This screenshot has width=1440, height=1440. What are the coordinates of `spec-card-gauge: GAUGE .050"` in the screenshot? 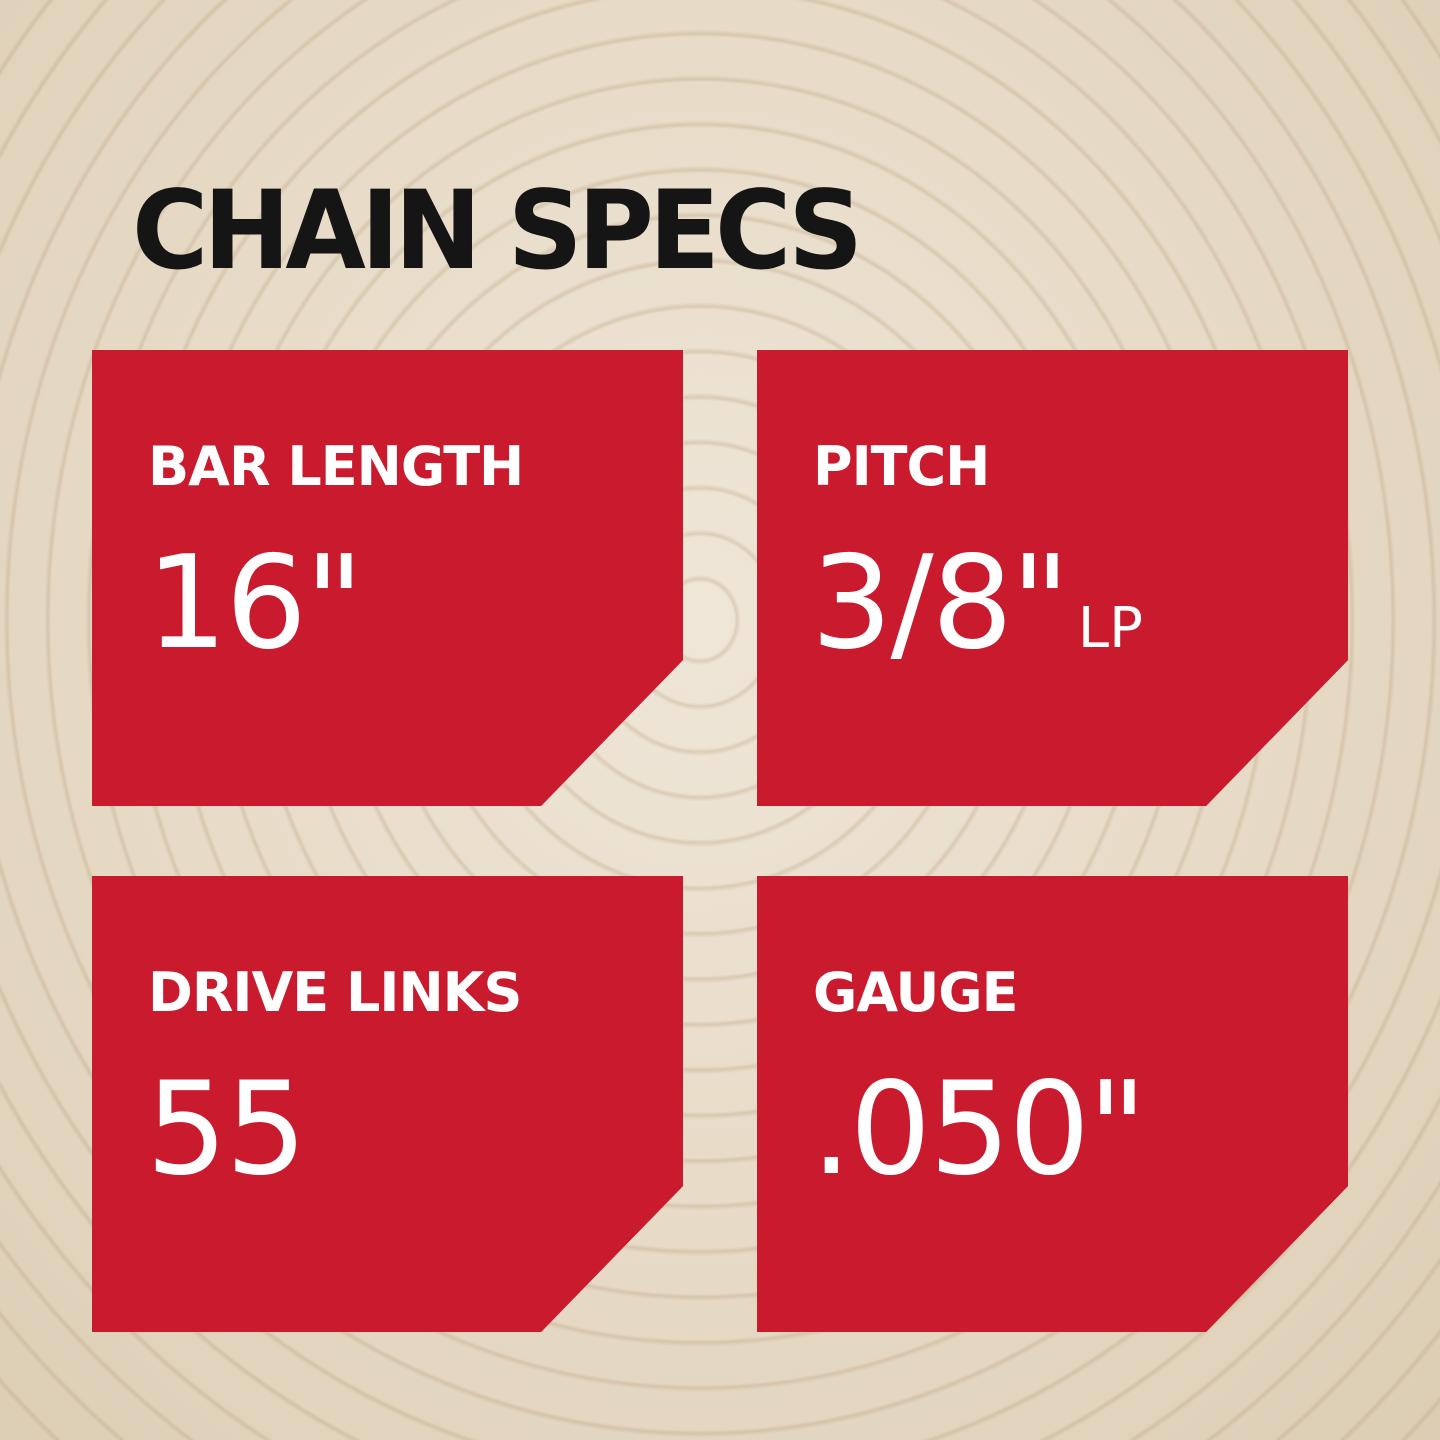 It's located at (1052, 1104).